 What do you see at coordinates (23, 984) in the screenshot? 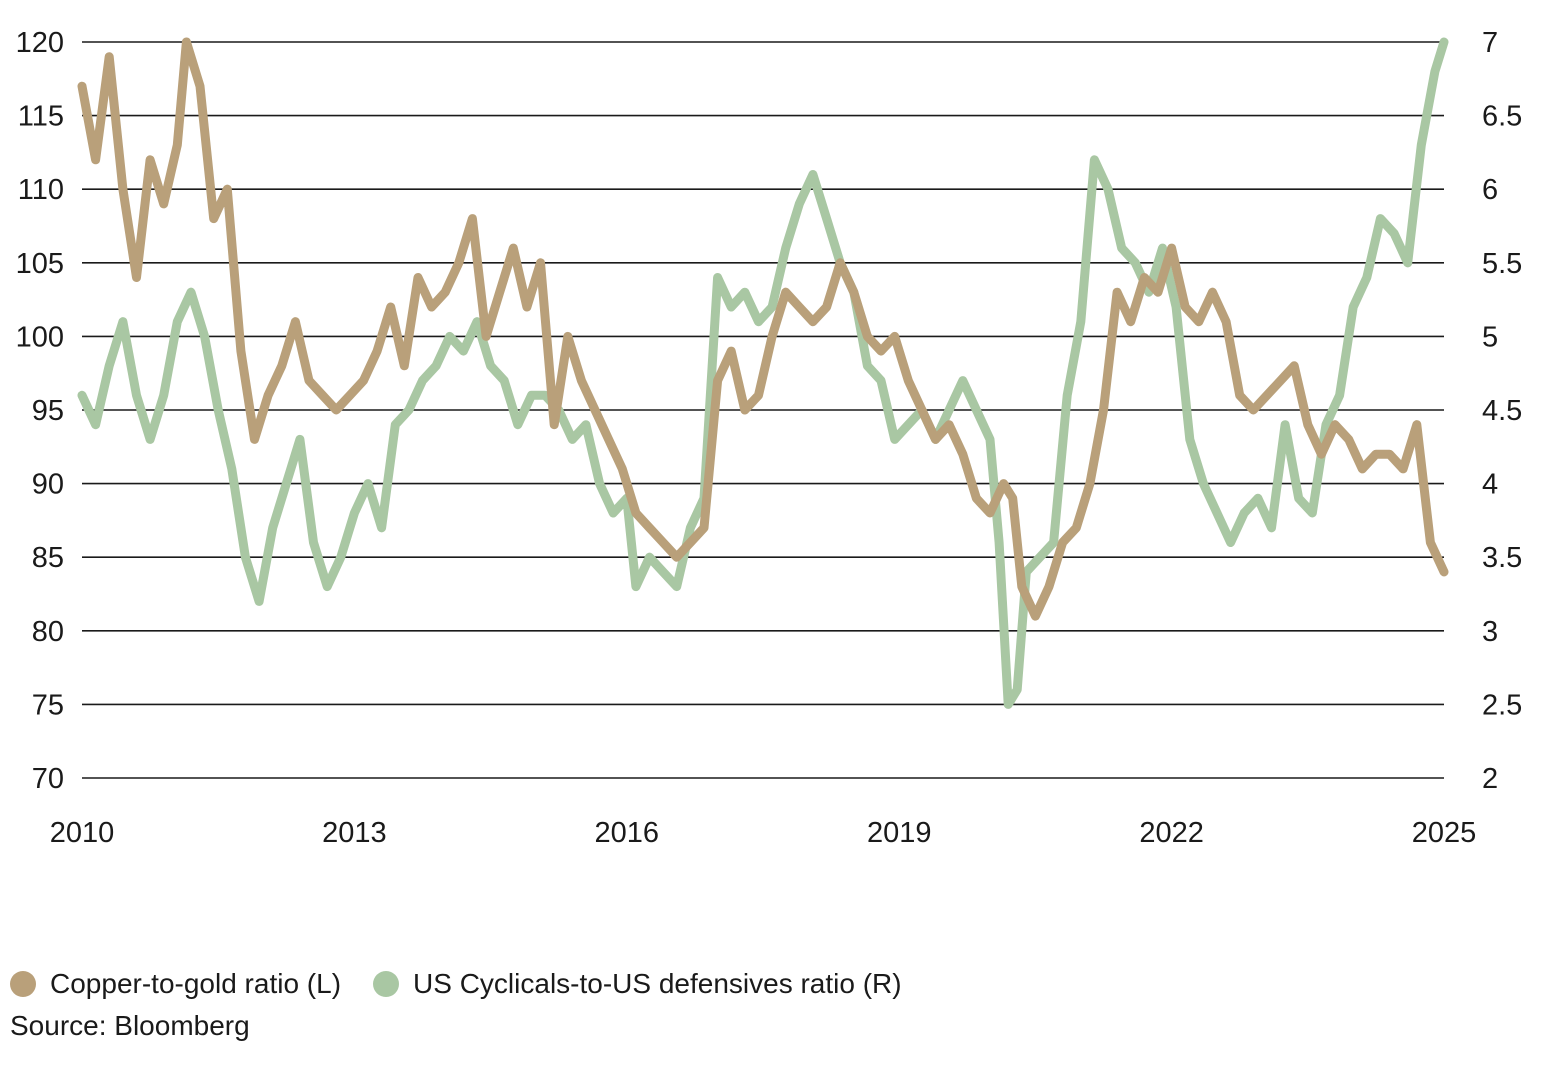
I see `legend-swatch-copper-gold` at bounding box center [23, 984].